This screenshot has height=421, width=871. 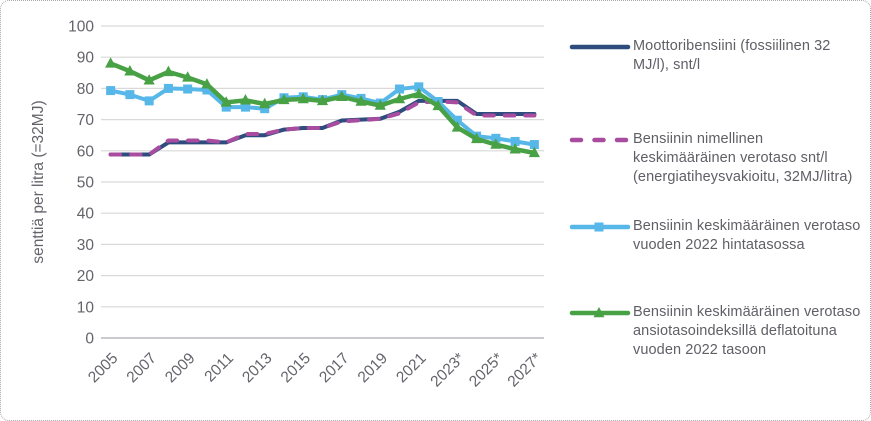 I want to click on y-tick-label: 30, so click(x=86, y=245).